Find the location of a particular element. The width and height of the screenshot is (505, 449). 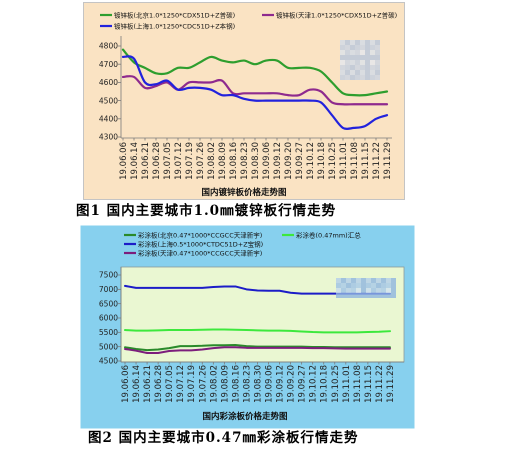

figure-1-caption: 图1 国内主要城市1.0㎜镀锌板行情走势 is located at coordinates (206, 211).